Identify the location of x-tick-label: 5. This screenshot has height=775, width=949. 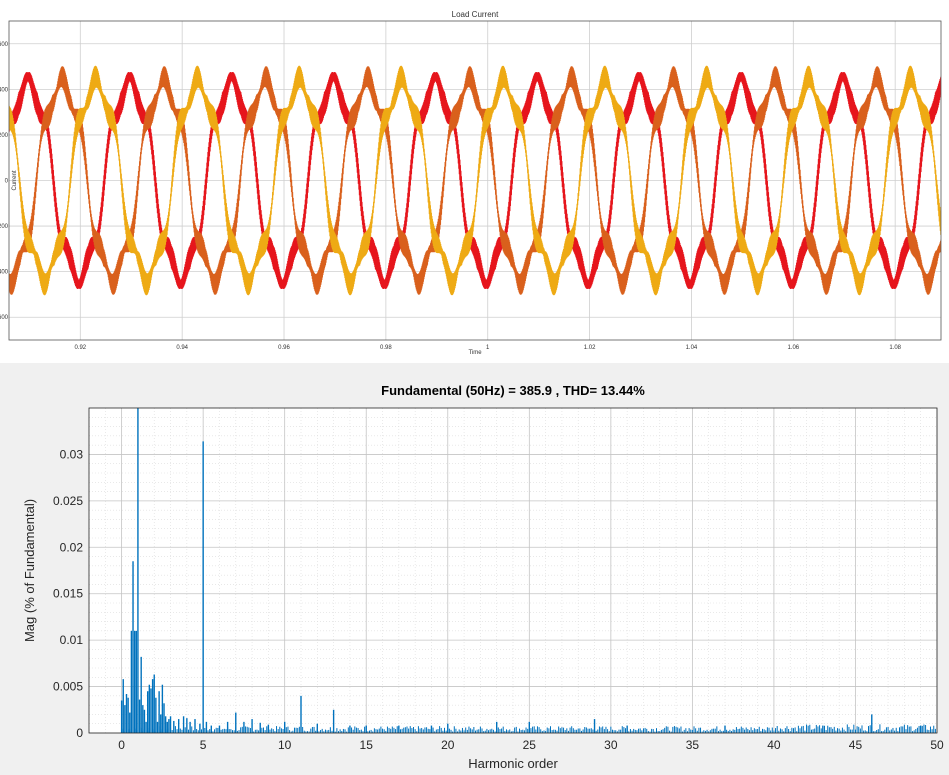
(203, 745).